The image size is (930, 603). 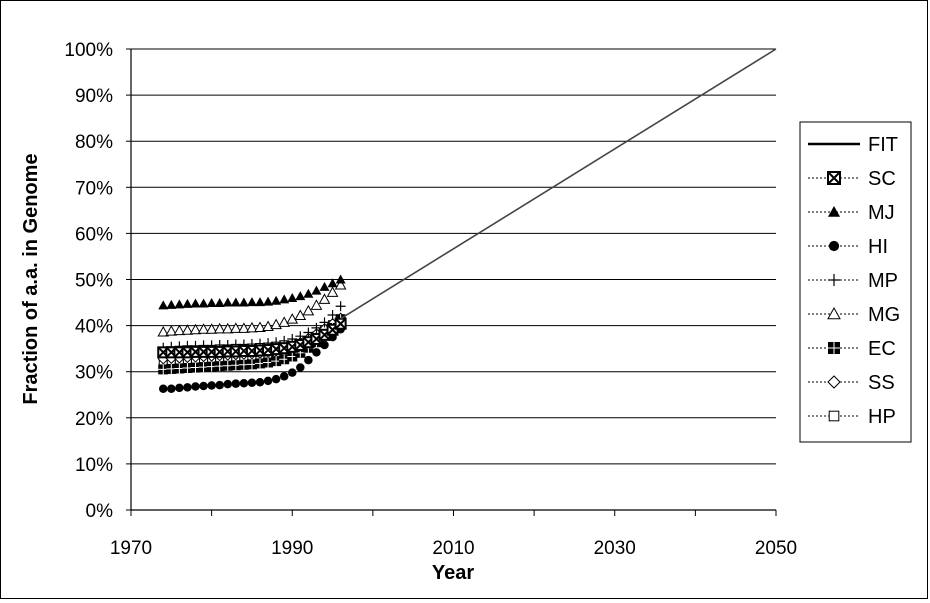 What do you see at coordinates (834, 211) in the screenshot?
I see `legend-marker-MJ` at bounding box center [834, 211].